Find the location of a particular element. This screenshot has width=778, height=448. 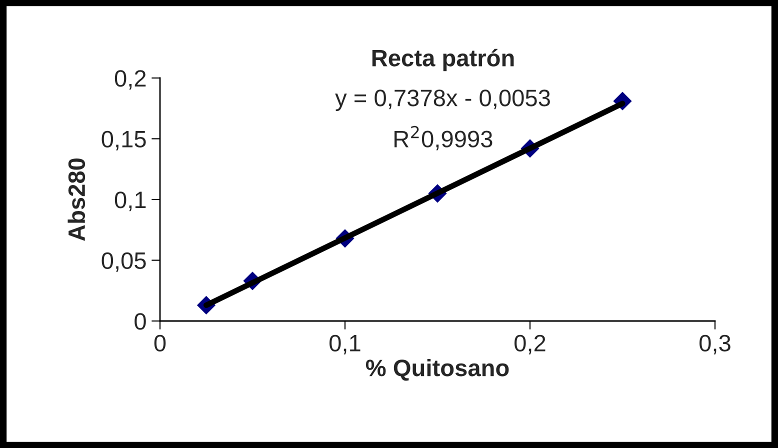

x-tick-label: 0 is located at coordinates (160, 343).